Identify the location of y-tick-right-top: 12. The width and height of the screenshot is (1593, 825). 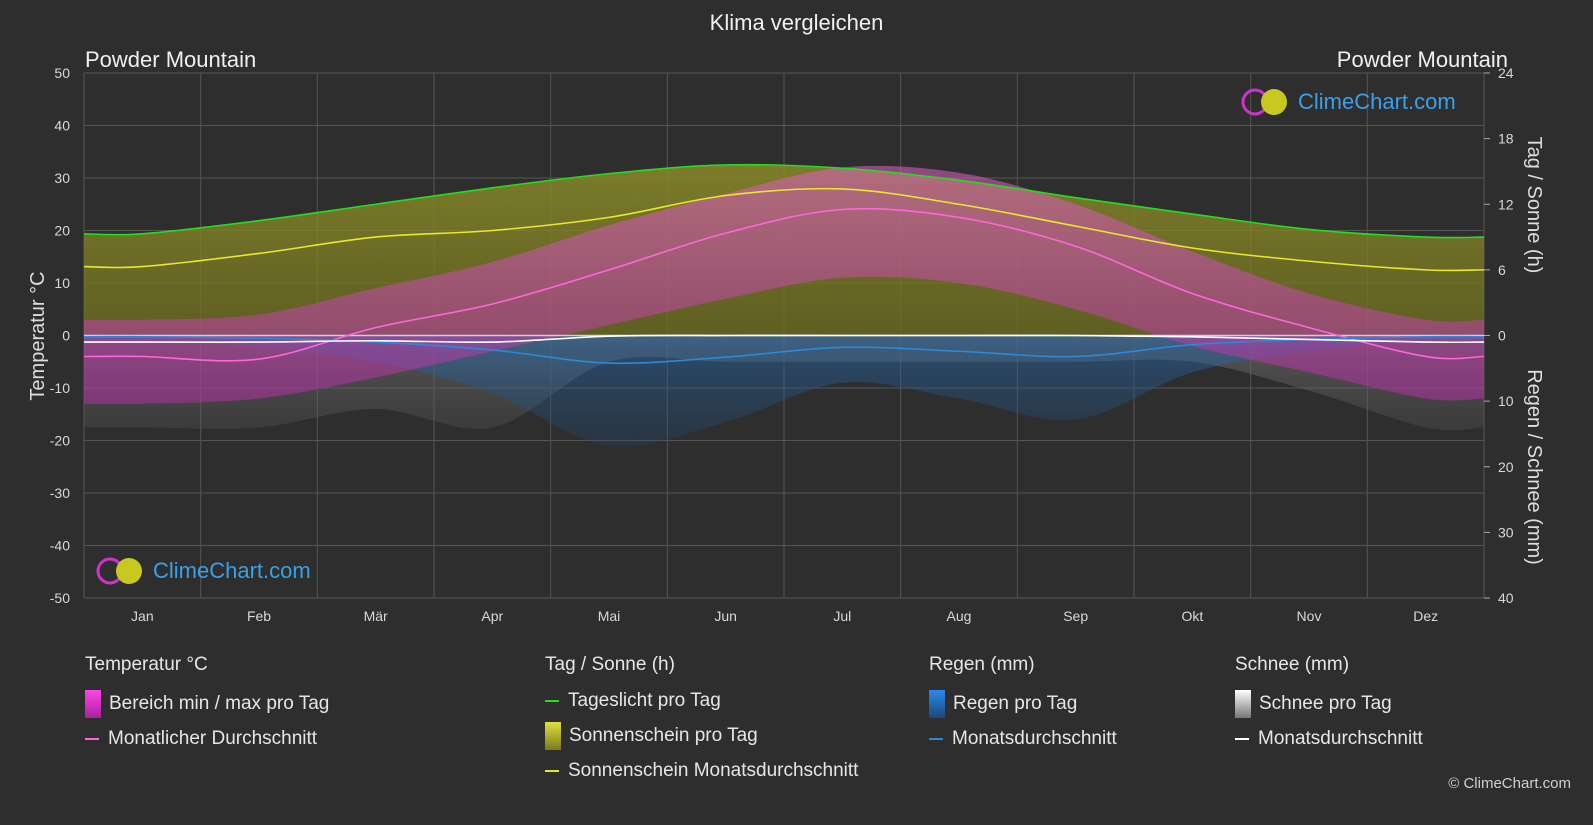
(1506, 204).